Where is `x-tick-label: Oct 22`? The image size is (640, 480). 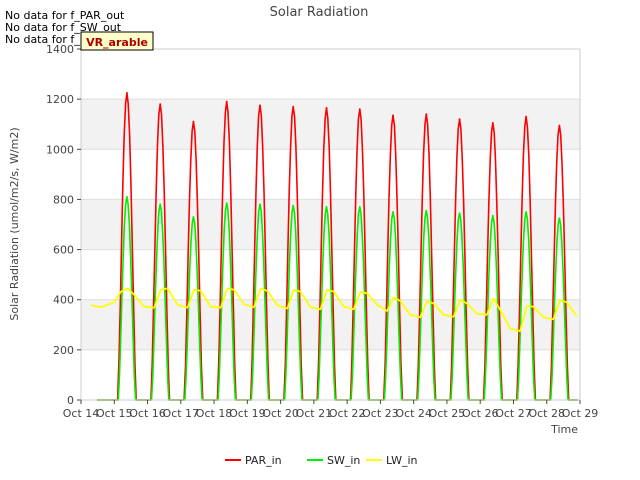
x-tick-label: Oct 22 is located at coordinates (347, 413).